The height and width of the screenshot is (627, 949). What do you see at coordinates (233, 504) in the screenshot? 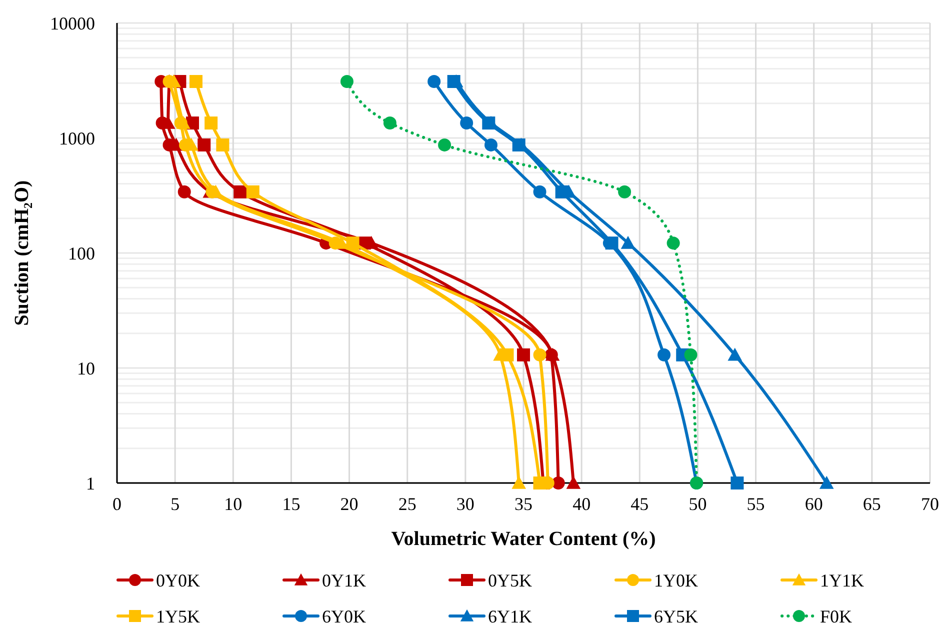
I see `x-tick-label: 10` at bounding box center [233, 504].